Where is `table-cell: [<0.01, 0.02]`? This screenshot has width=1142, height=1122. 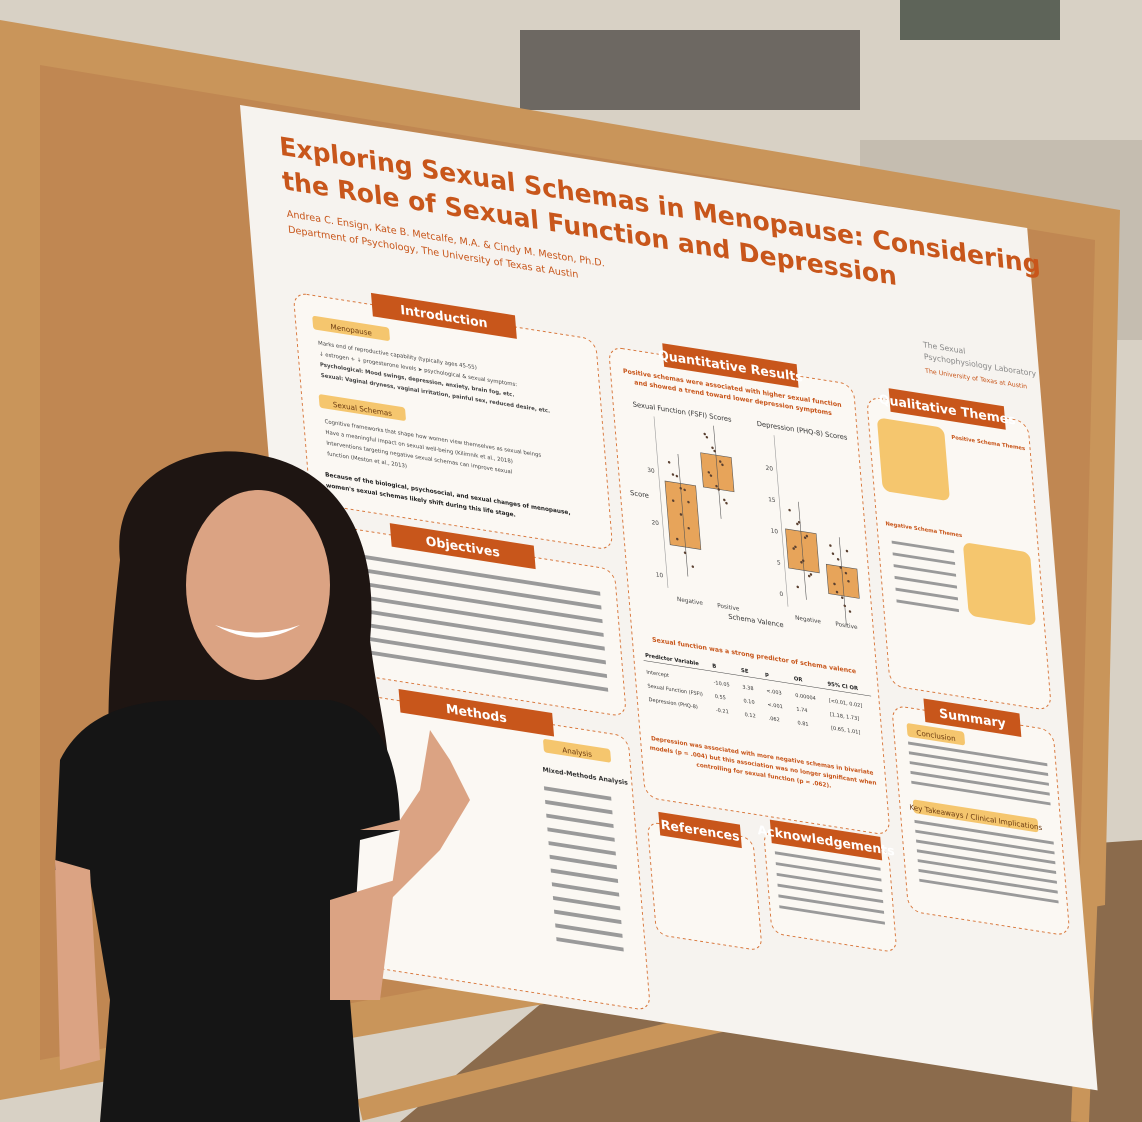 table-cell: [<0.01, 0.02] is located at coordinates (846, 703).